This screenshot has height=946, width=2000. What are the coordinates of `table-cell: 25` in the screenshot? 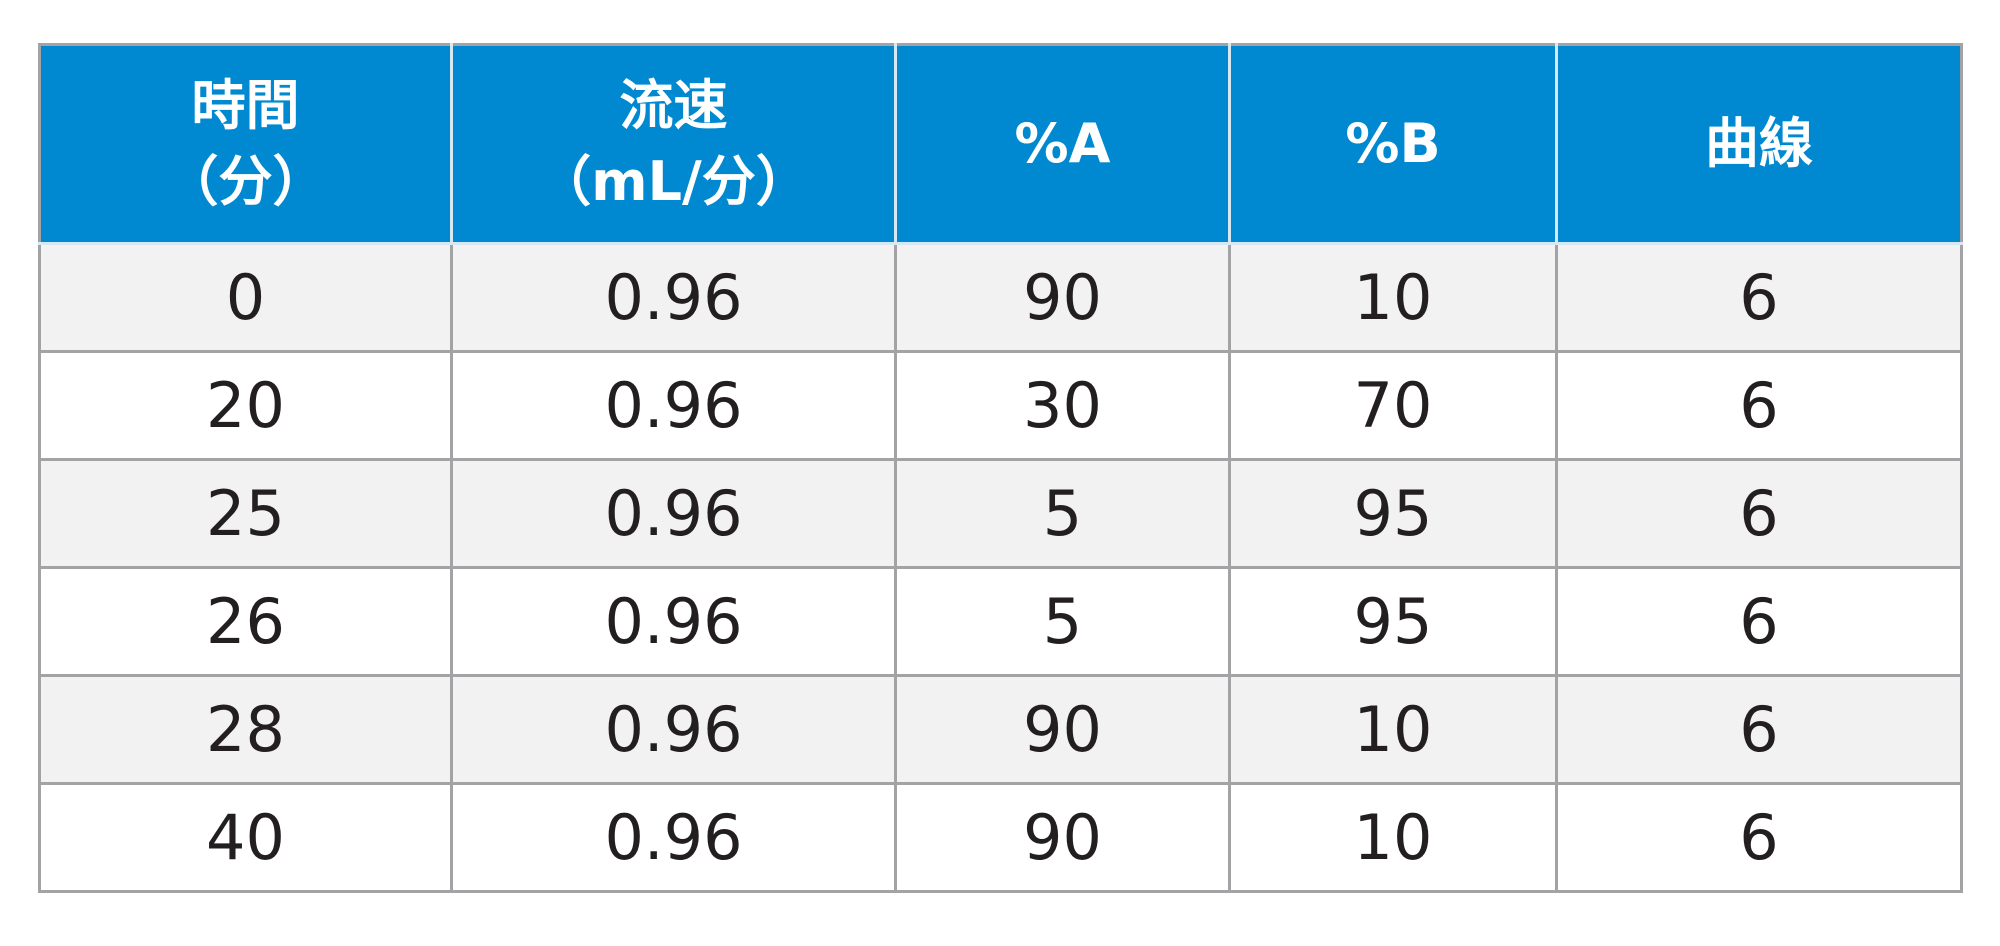 It's located at (245, 513).